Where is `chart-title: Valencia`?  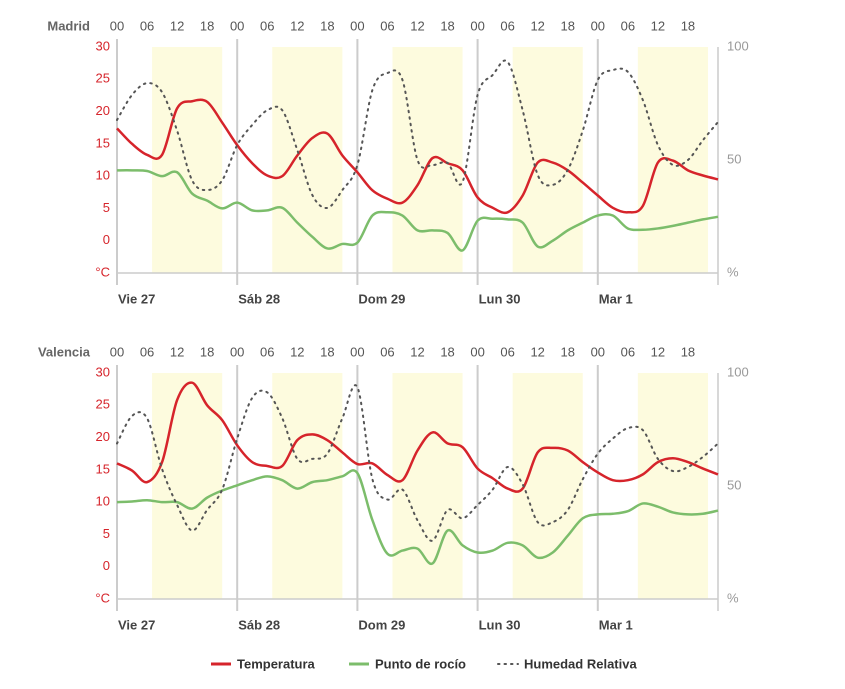
chart-title: Valencia is located at coordinates (64, 351).